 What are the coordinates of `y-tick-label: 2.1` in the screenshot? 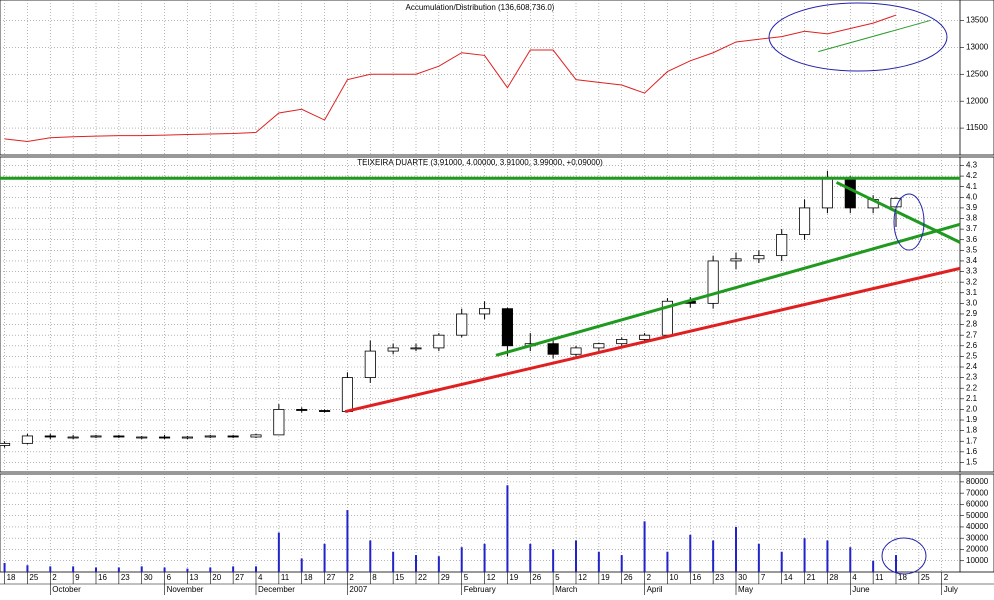 It's located at (972, 398).